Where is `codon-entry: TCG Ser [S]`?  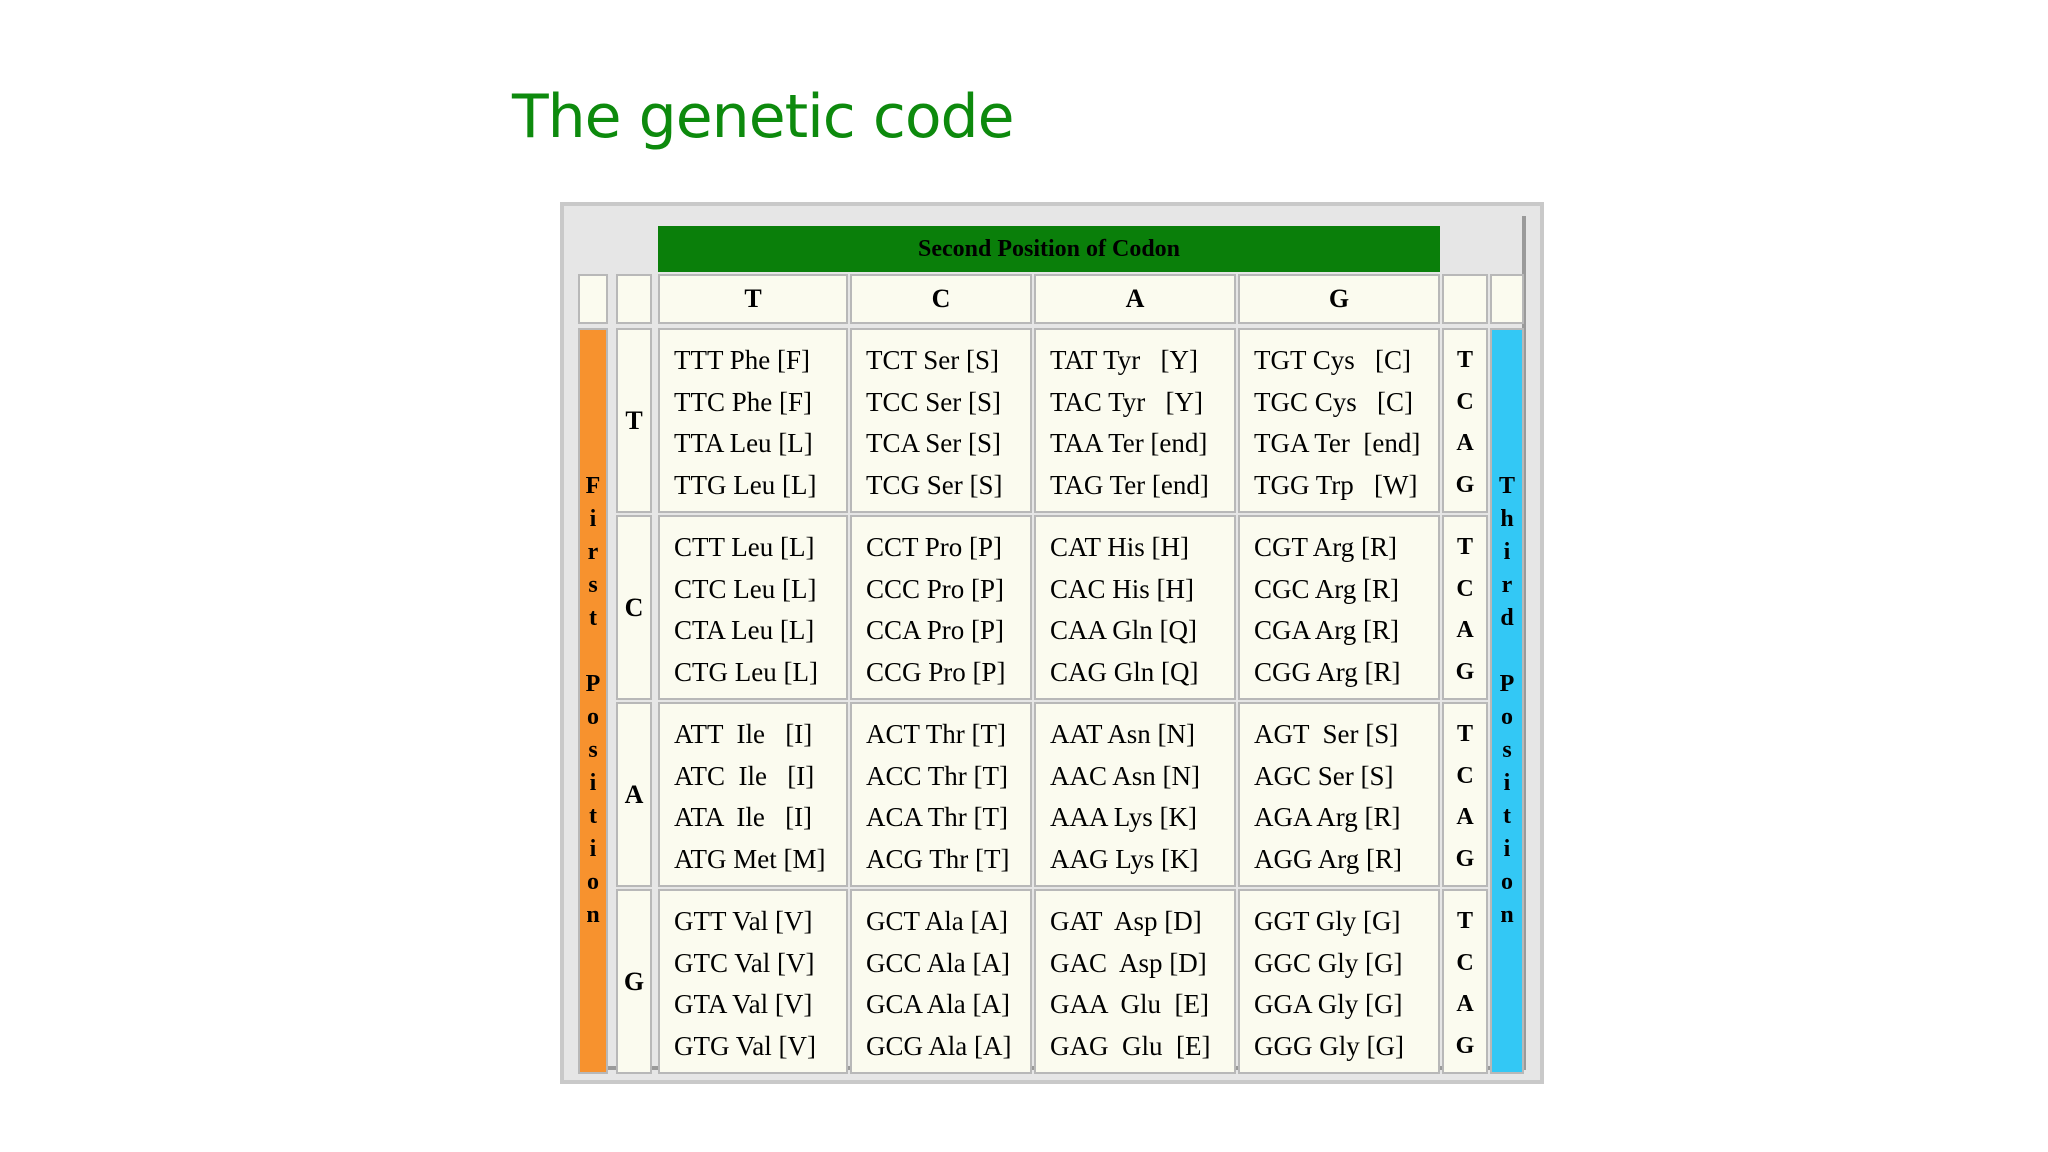 codon-entry: TCG Ser [S] is located at coordinates (934, 484).